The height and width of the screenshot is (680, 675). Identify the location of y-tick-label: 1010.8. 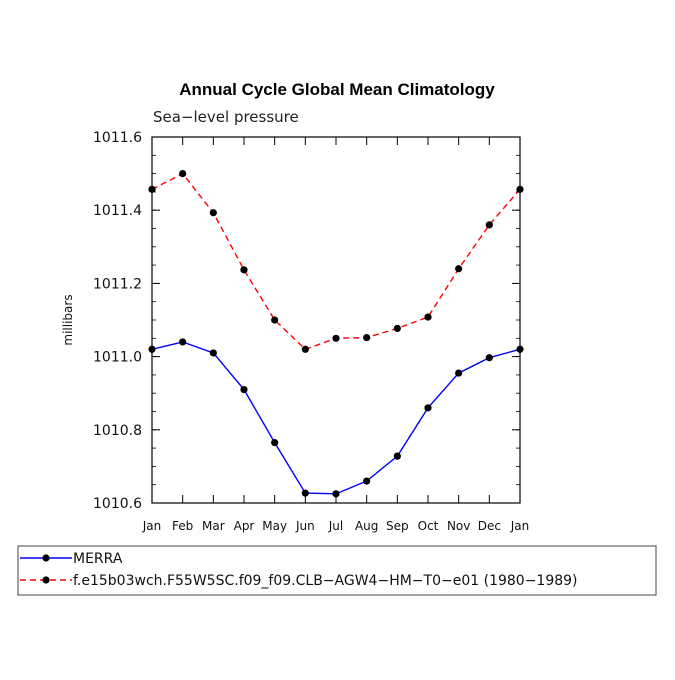
(117, 431).